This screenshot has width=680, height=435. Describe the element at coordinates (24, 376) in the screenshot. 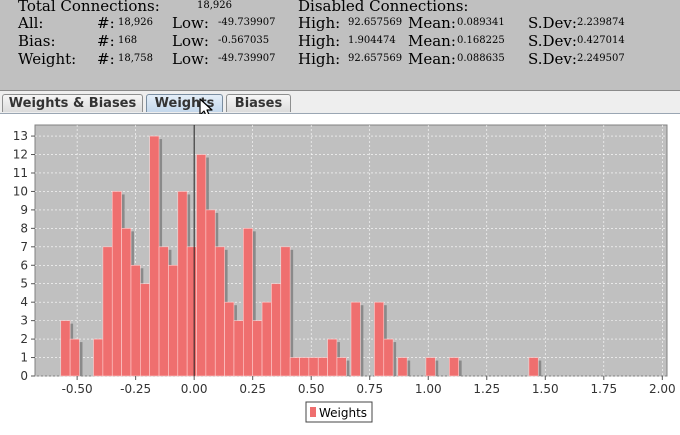

I see `y-tick-label: 0` at that location.